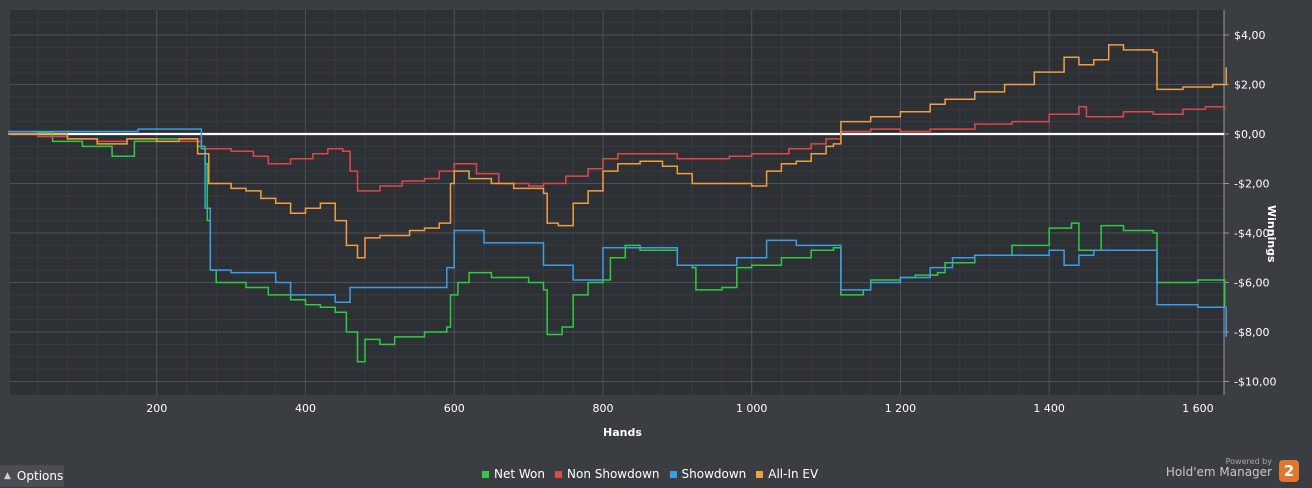 The image size is (1312, 488). I want to click on y-tick-label: -$10,00, so click(1255, 382).